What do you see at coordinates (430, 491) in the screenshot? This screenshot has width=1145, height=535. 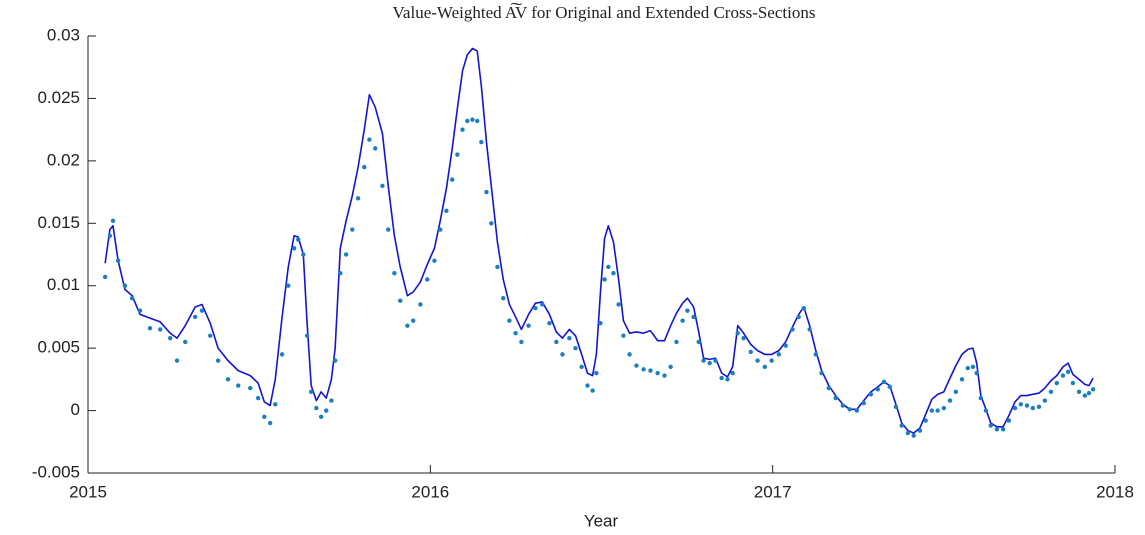 I see `x-tick-label: 2016` at bounding box center [430, 491].